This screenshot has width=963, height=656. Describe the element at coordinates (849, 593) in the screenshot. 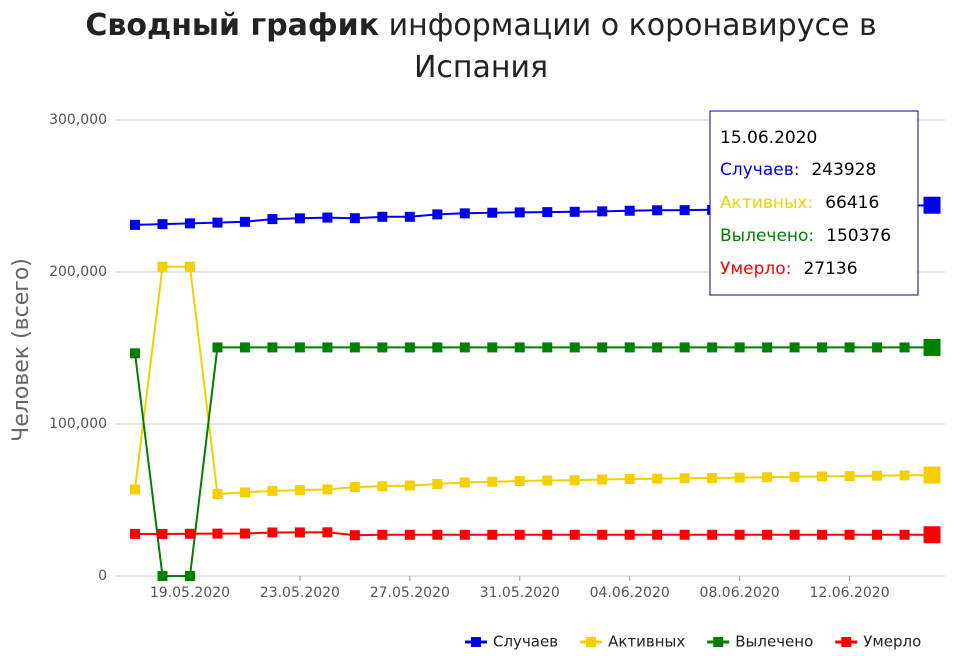

I see `x-tick-label: 12.06.2020` at that location.